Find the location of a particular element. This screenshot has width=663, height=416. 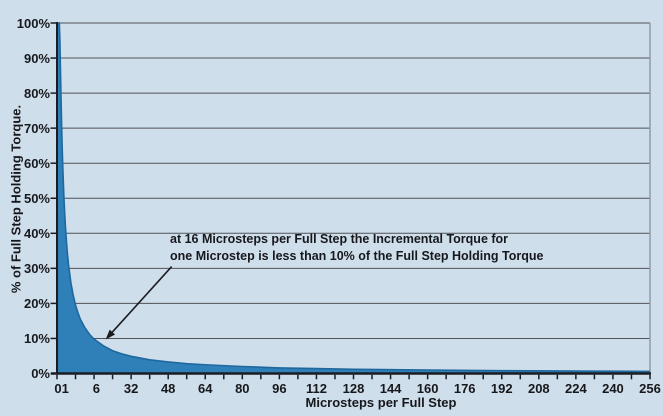

x-tick-label: 192 is located at coordinates (501, 388).